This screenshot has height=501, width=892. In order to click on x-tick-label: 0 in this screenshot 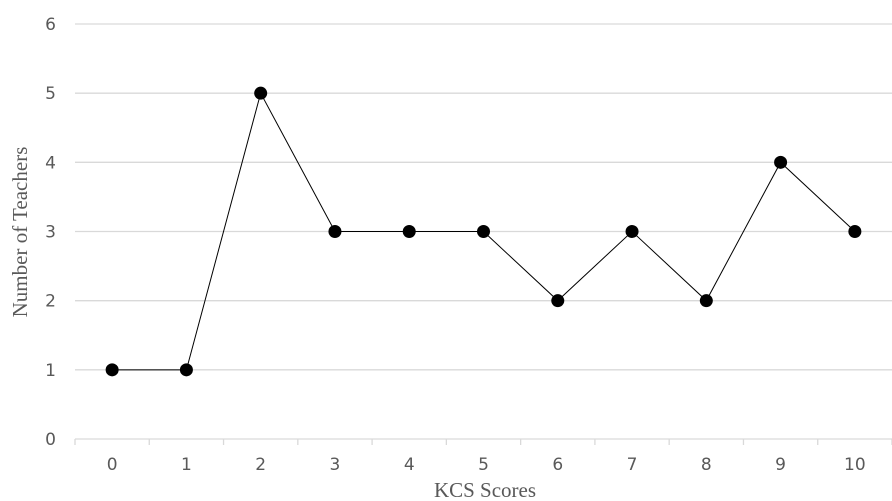, I will do `click(112, 465)`.